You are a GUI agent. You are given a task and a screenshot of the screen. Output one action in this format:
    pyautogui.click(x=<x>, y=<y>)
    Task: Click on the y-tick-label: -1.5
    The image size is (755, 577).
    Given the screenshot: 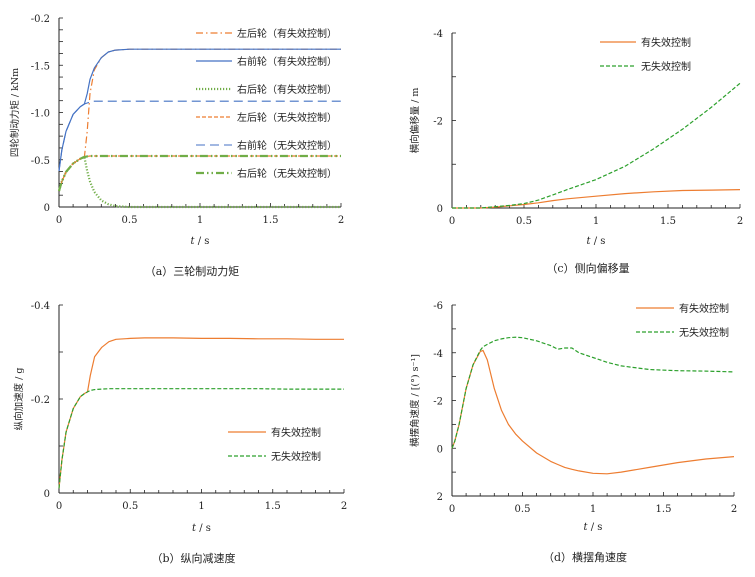 What is the action you would take?
    pyautogui.click(x=40, y=66)
    